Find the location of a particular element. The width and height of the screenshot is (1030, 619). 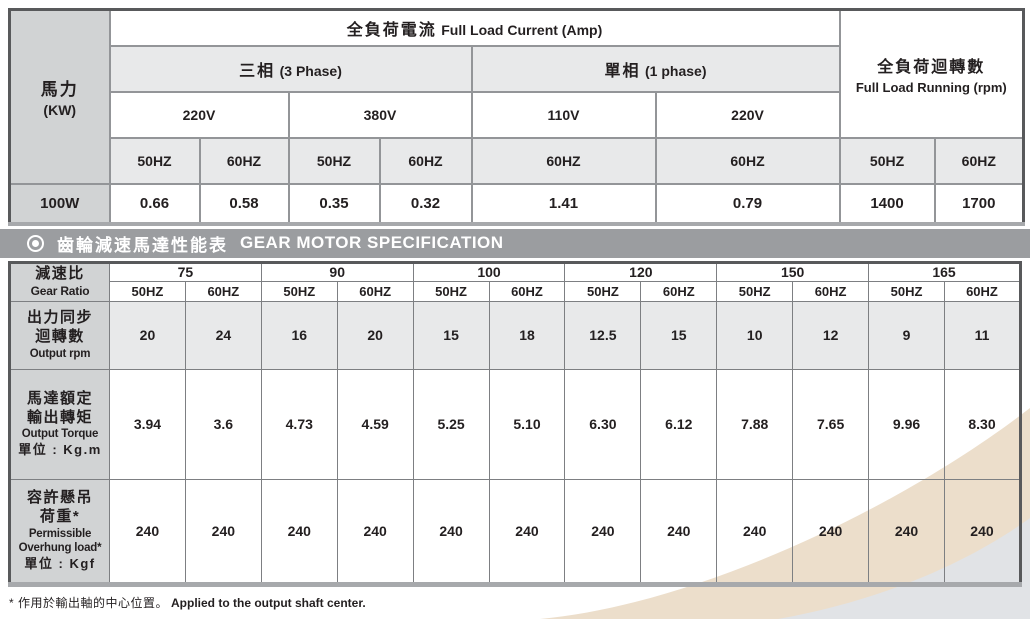

footnote-text-zh: * 作用於輸出軸的中心位置。 is located at coordinates (89, 602).